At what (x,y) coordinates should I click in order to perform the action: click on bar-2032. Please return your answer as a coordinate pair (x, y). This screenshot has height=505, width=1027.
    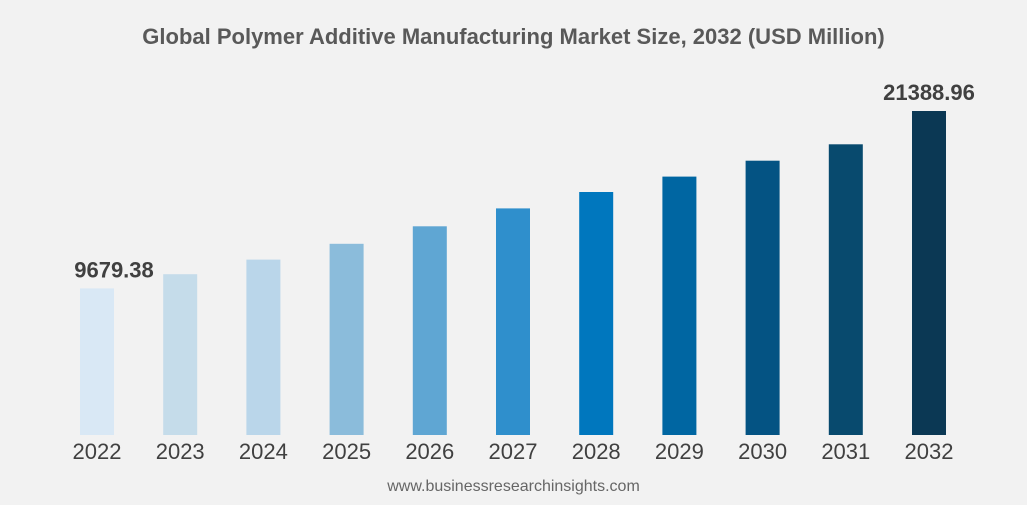
    Looking at the image, I should click on (929, 273).